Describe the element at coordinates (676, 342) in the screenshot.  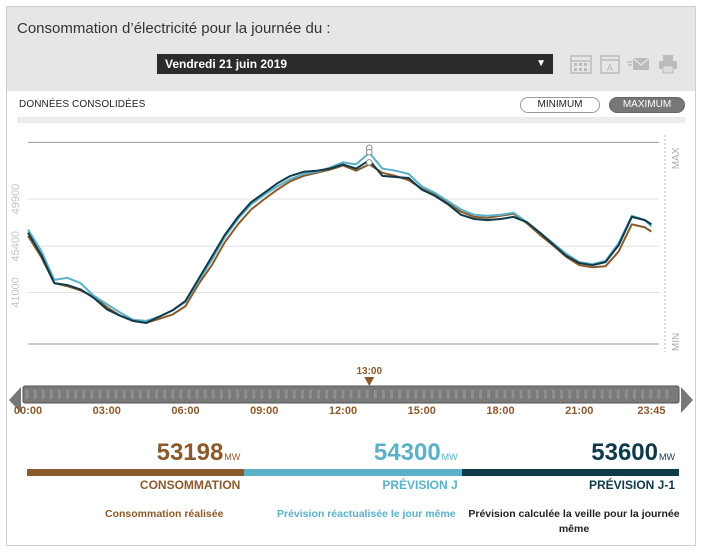
I see `min-axis-label: MIN` at that location.